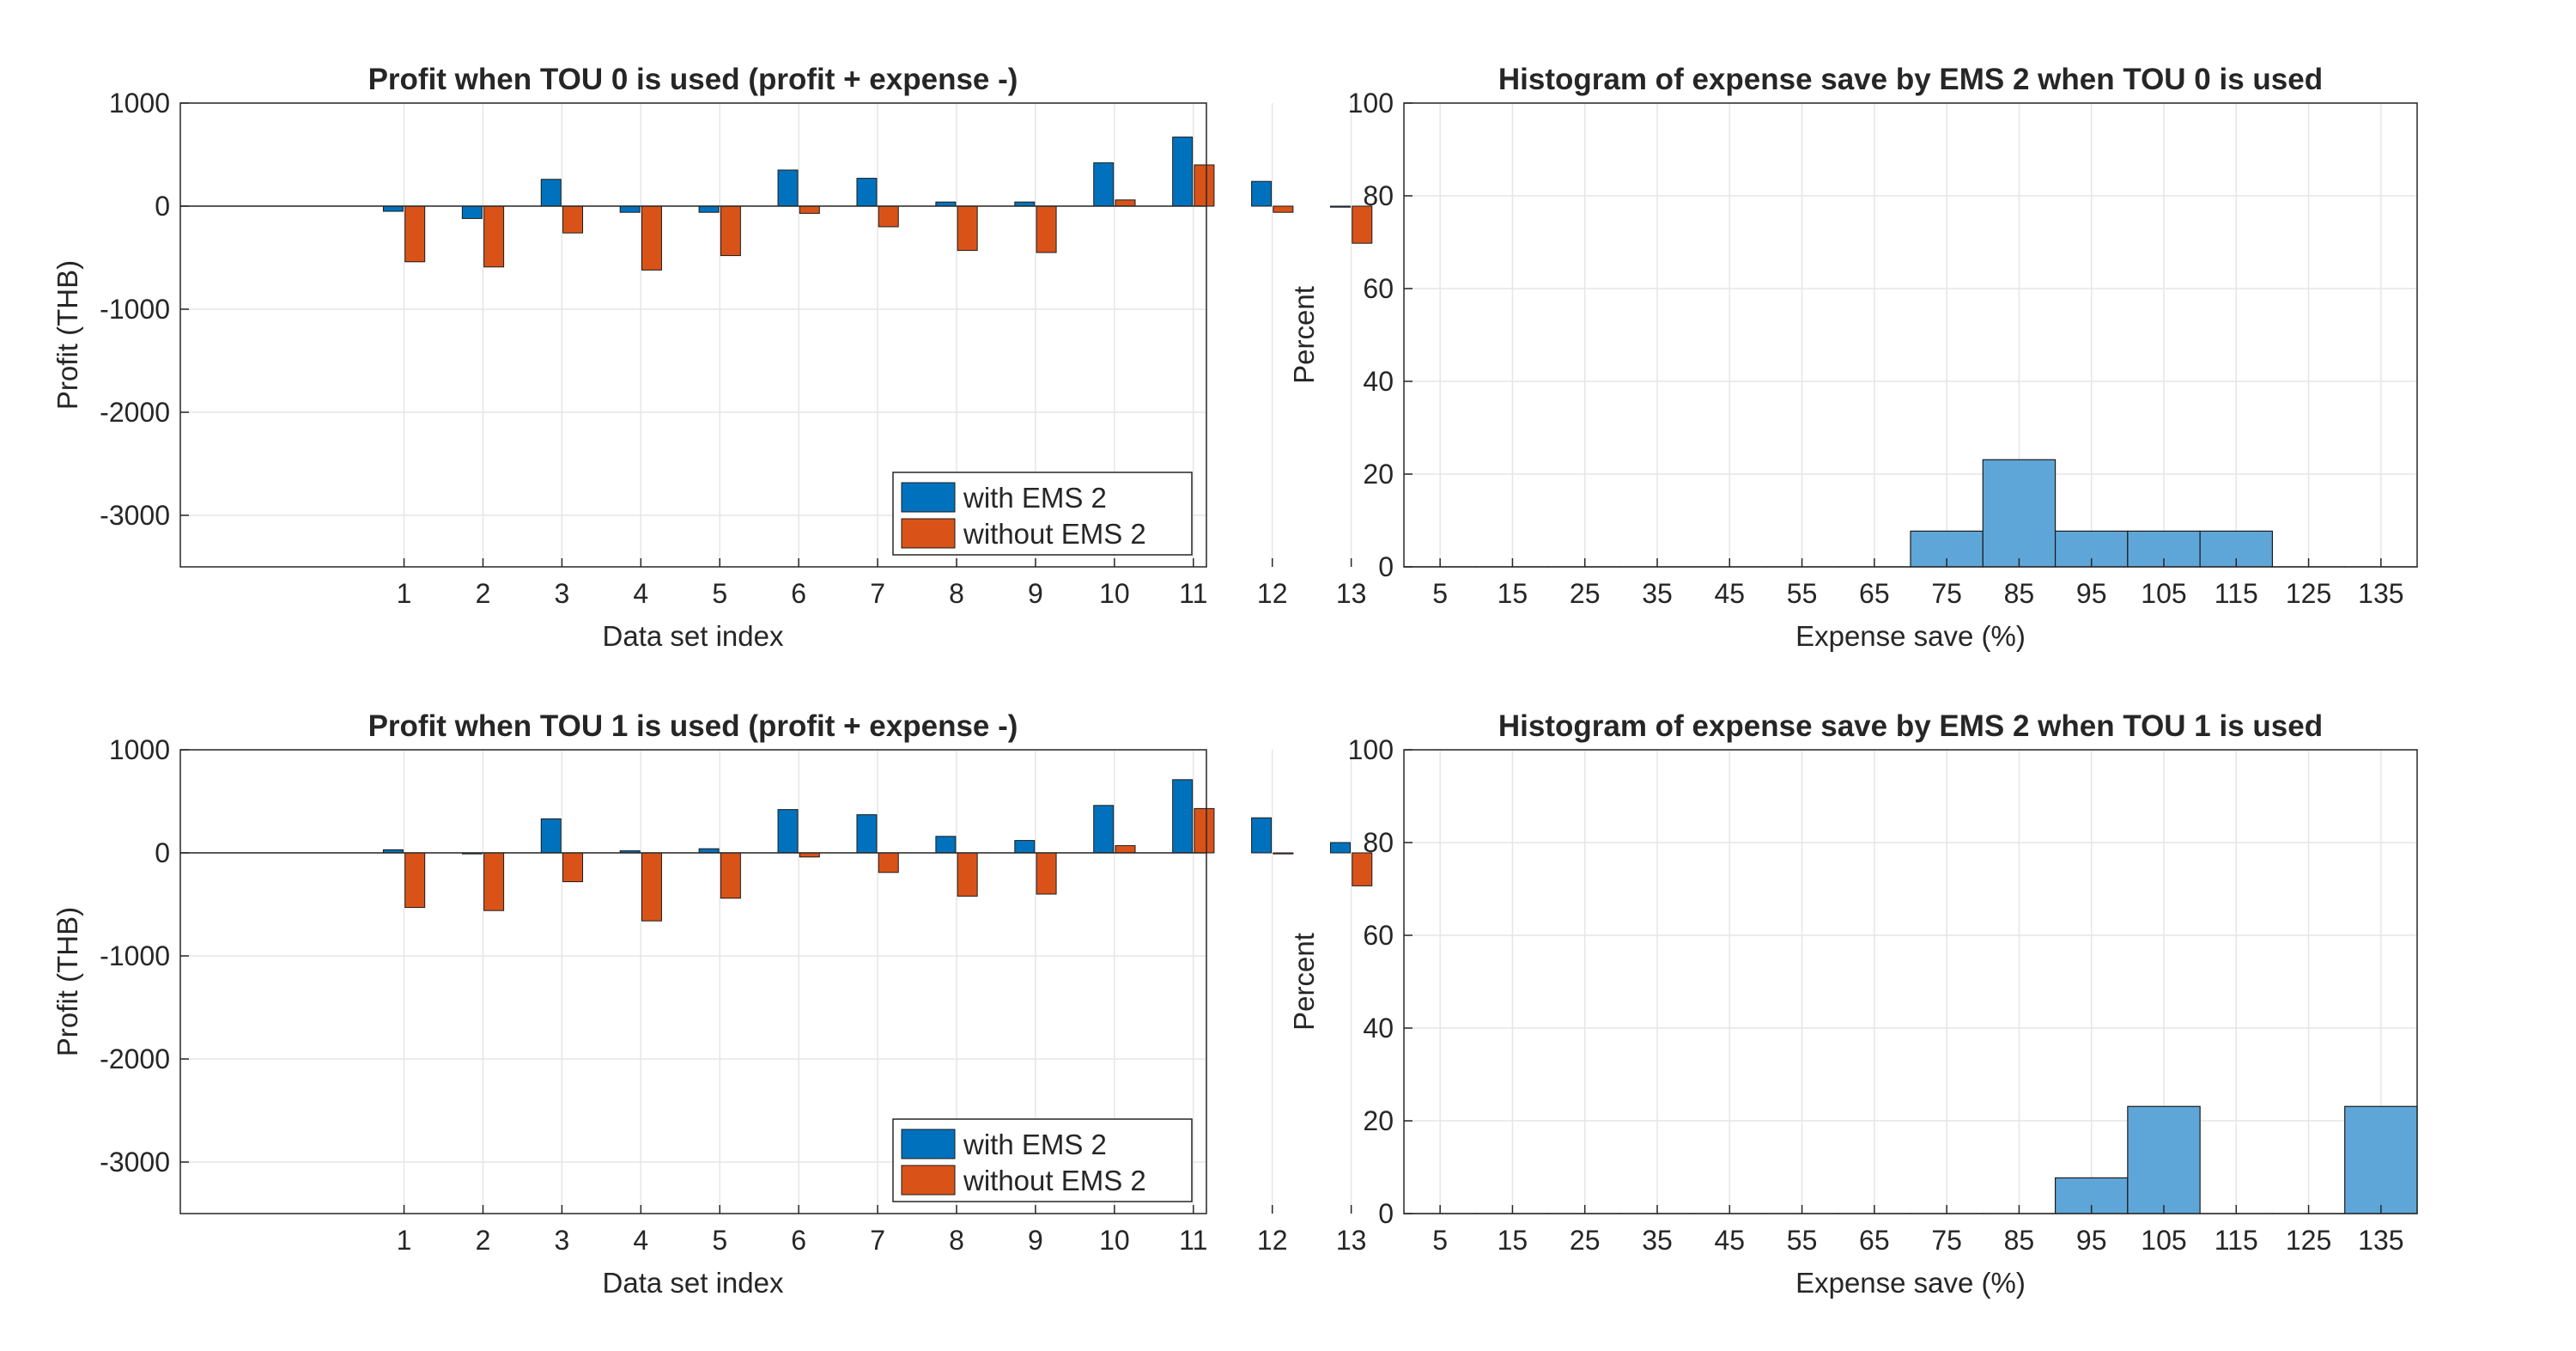 Image resolution: width=2576 pixels, height=1351 pixels. What do you see at coordinates (135, 1162) in the screenshot?
I see `y-tick-label: -3000` at bounding box center [135, 1162].